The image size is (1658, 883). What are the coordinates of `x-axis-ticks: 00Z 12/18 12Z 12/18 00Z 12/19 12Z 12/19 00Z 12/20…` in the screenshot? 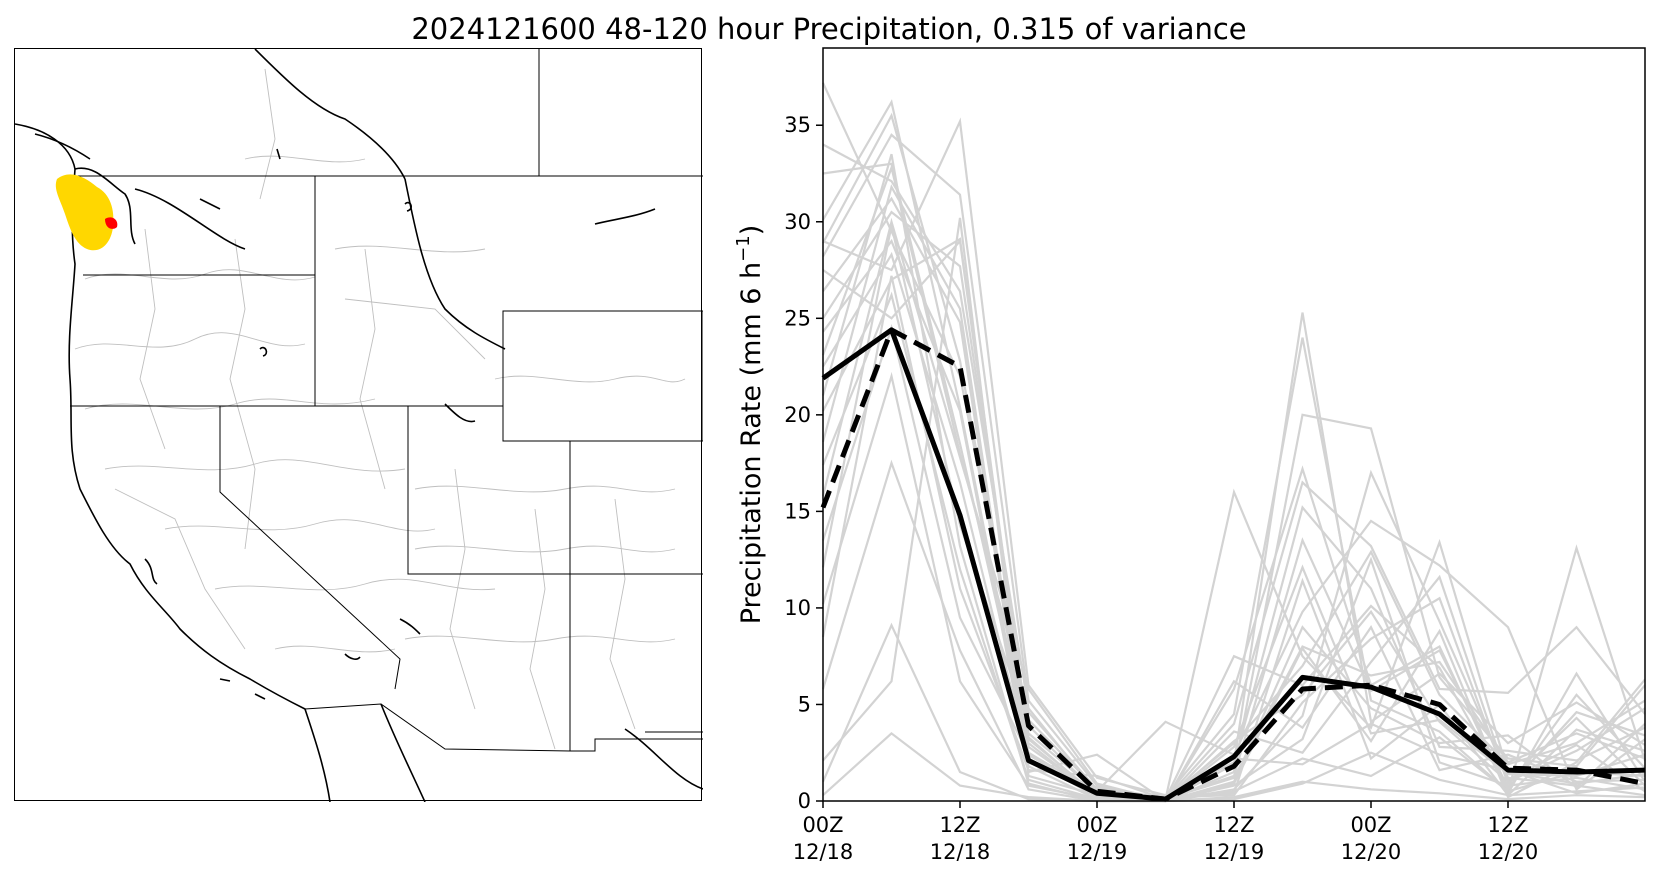 It's located at (1166, 832).